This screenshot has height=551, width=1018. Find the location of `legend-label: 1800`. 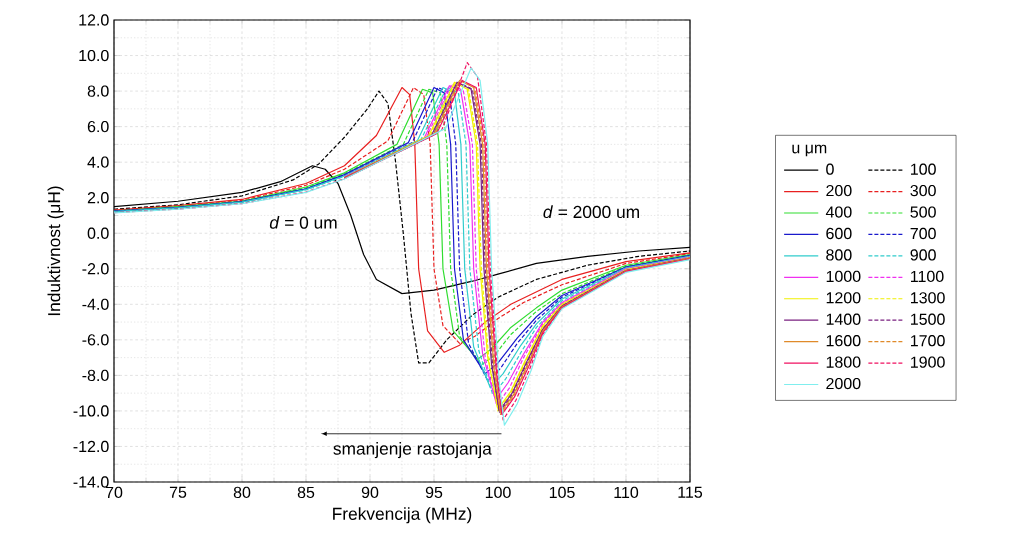

legend-label: 1800 is located at coordinates (843, 362).